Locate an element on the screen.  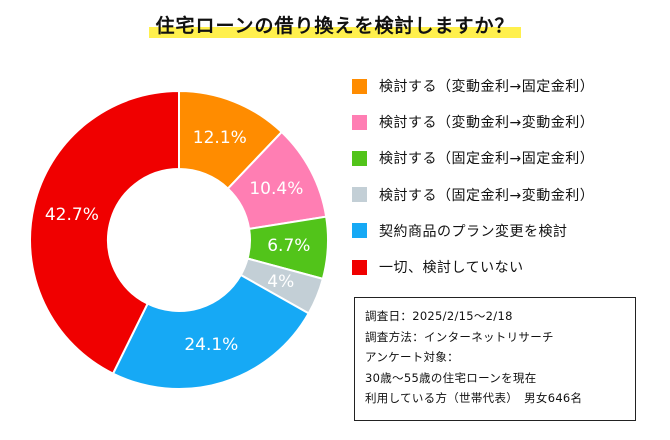
note-target-heading: アンケート対象： is located at coordinates (412, 357).